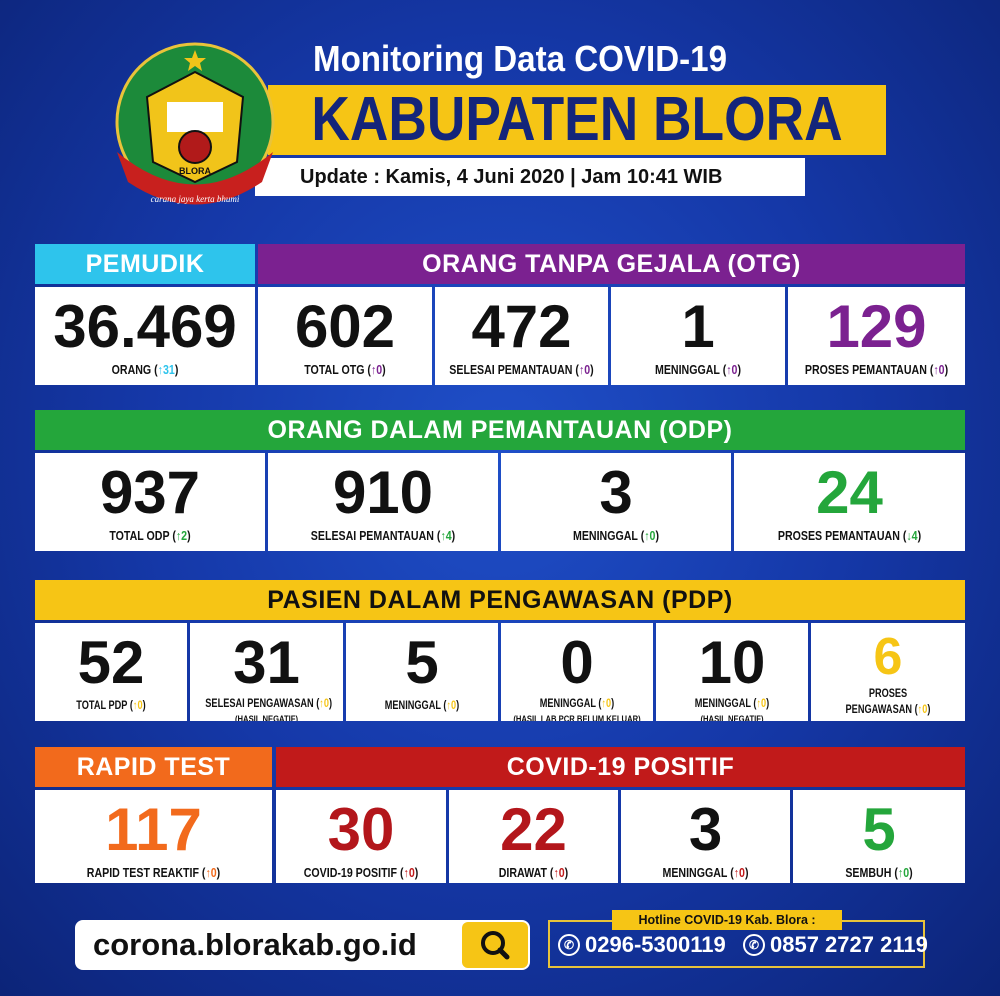 The image size is (1000, 996). I want to click on stat-note: (HASIL LAB PCR BELUM KELUAR), so click(577, 717).